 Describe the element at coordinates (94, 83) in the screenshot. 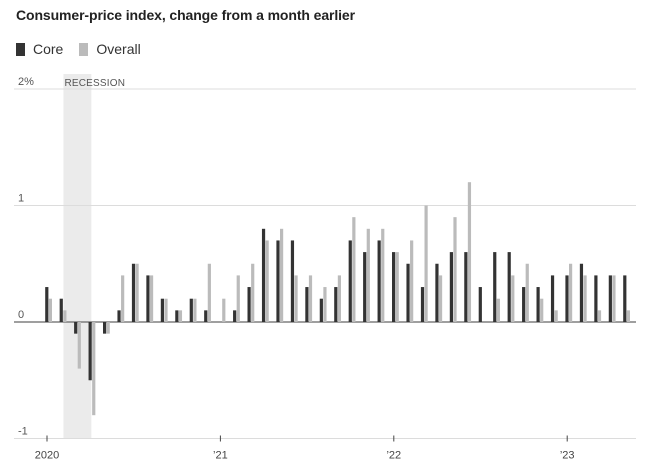

I see `recession-label: RECESSION` at that location.